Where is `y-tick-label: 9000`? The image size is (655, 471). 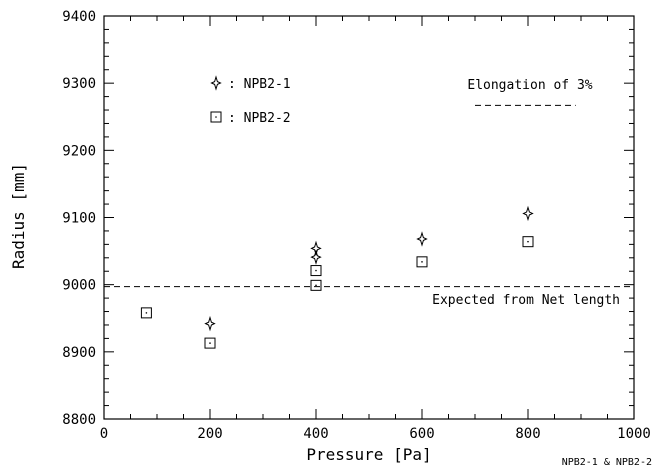
y-tick-label: 9000 is located at coordinates (79, 286).